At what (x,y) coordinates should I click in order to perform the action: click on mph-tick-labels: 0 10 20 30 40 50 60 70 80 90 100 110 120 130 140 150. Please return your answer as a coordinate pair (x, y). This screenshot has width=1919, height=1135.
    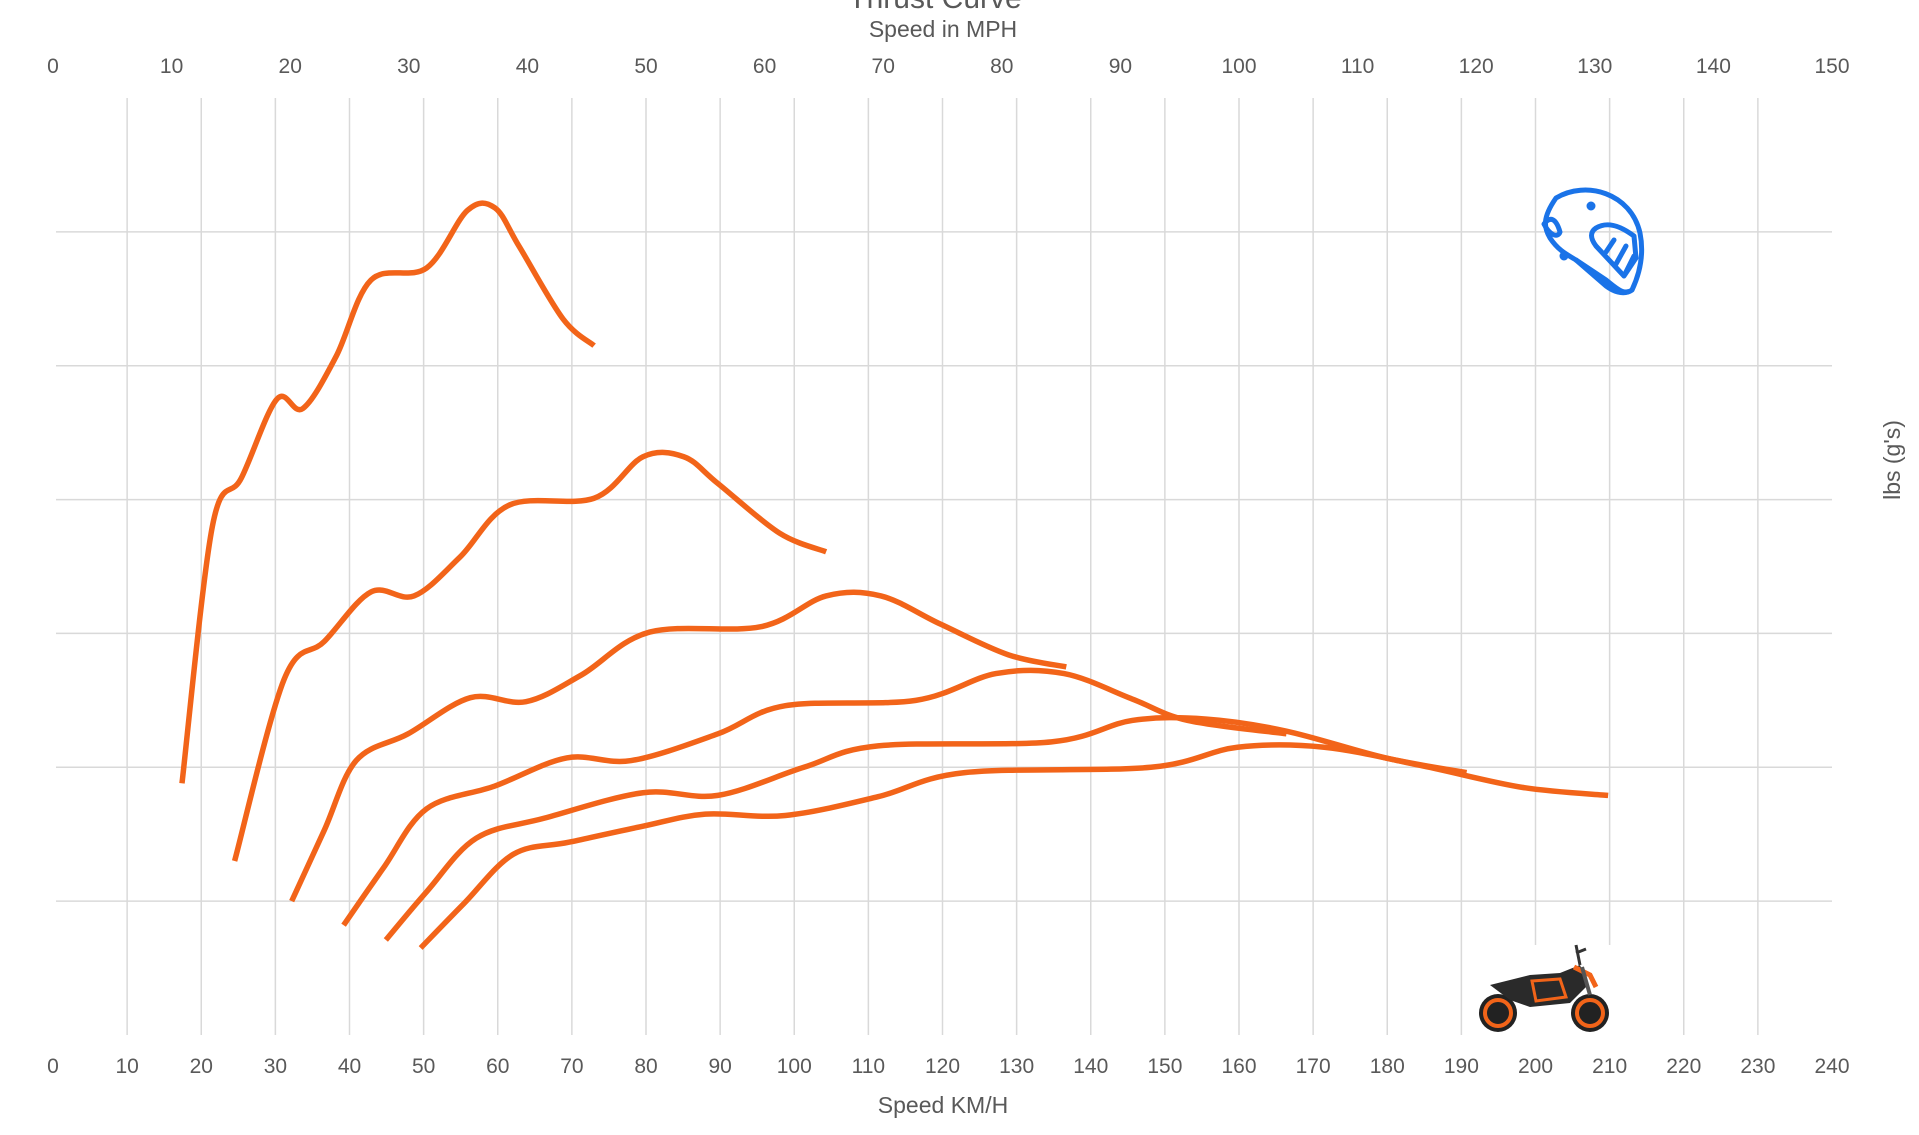
    Looking at the image, I should click on (948, 66).